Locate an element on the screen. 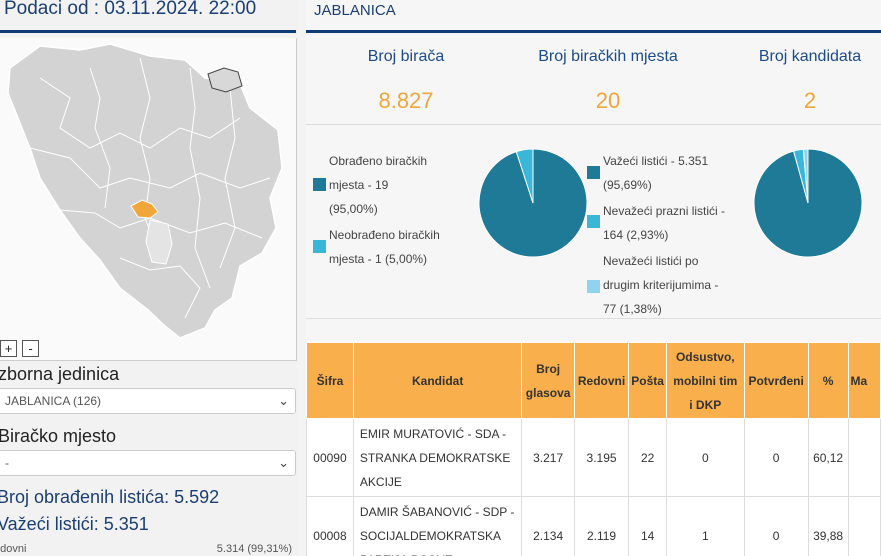  candidates-label: Broj kandidata is located at coordinates (810, 56).